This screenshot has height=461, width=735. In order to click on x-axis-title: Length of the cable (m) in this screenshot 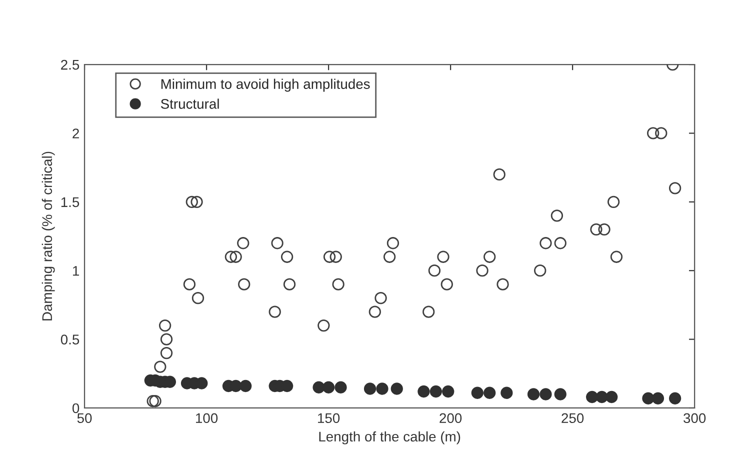, I will do `click(389, 437)`.